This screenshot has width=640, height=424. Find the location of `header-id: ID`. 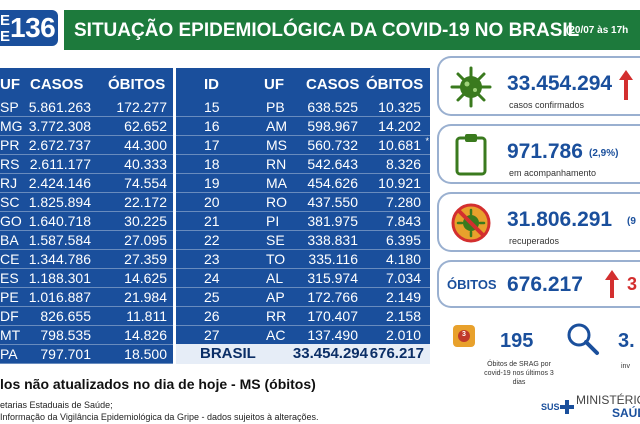

header-id: ID is located at coordinates (211, 84).